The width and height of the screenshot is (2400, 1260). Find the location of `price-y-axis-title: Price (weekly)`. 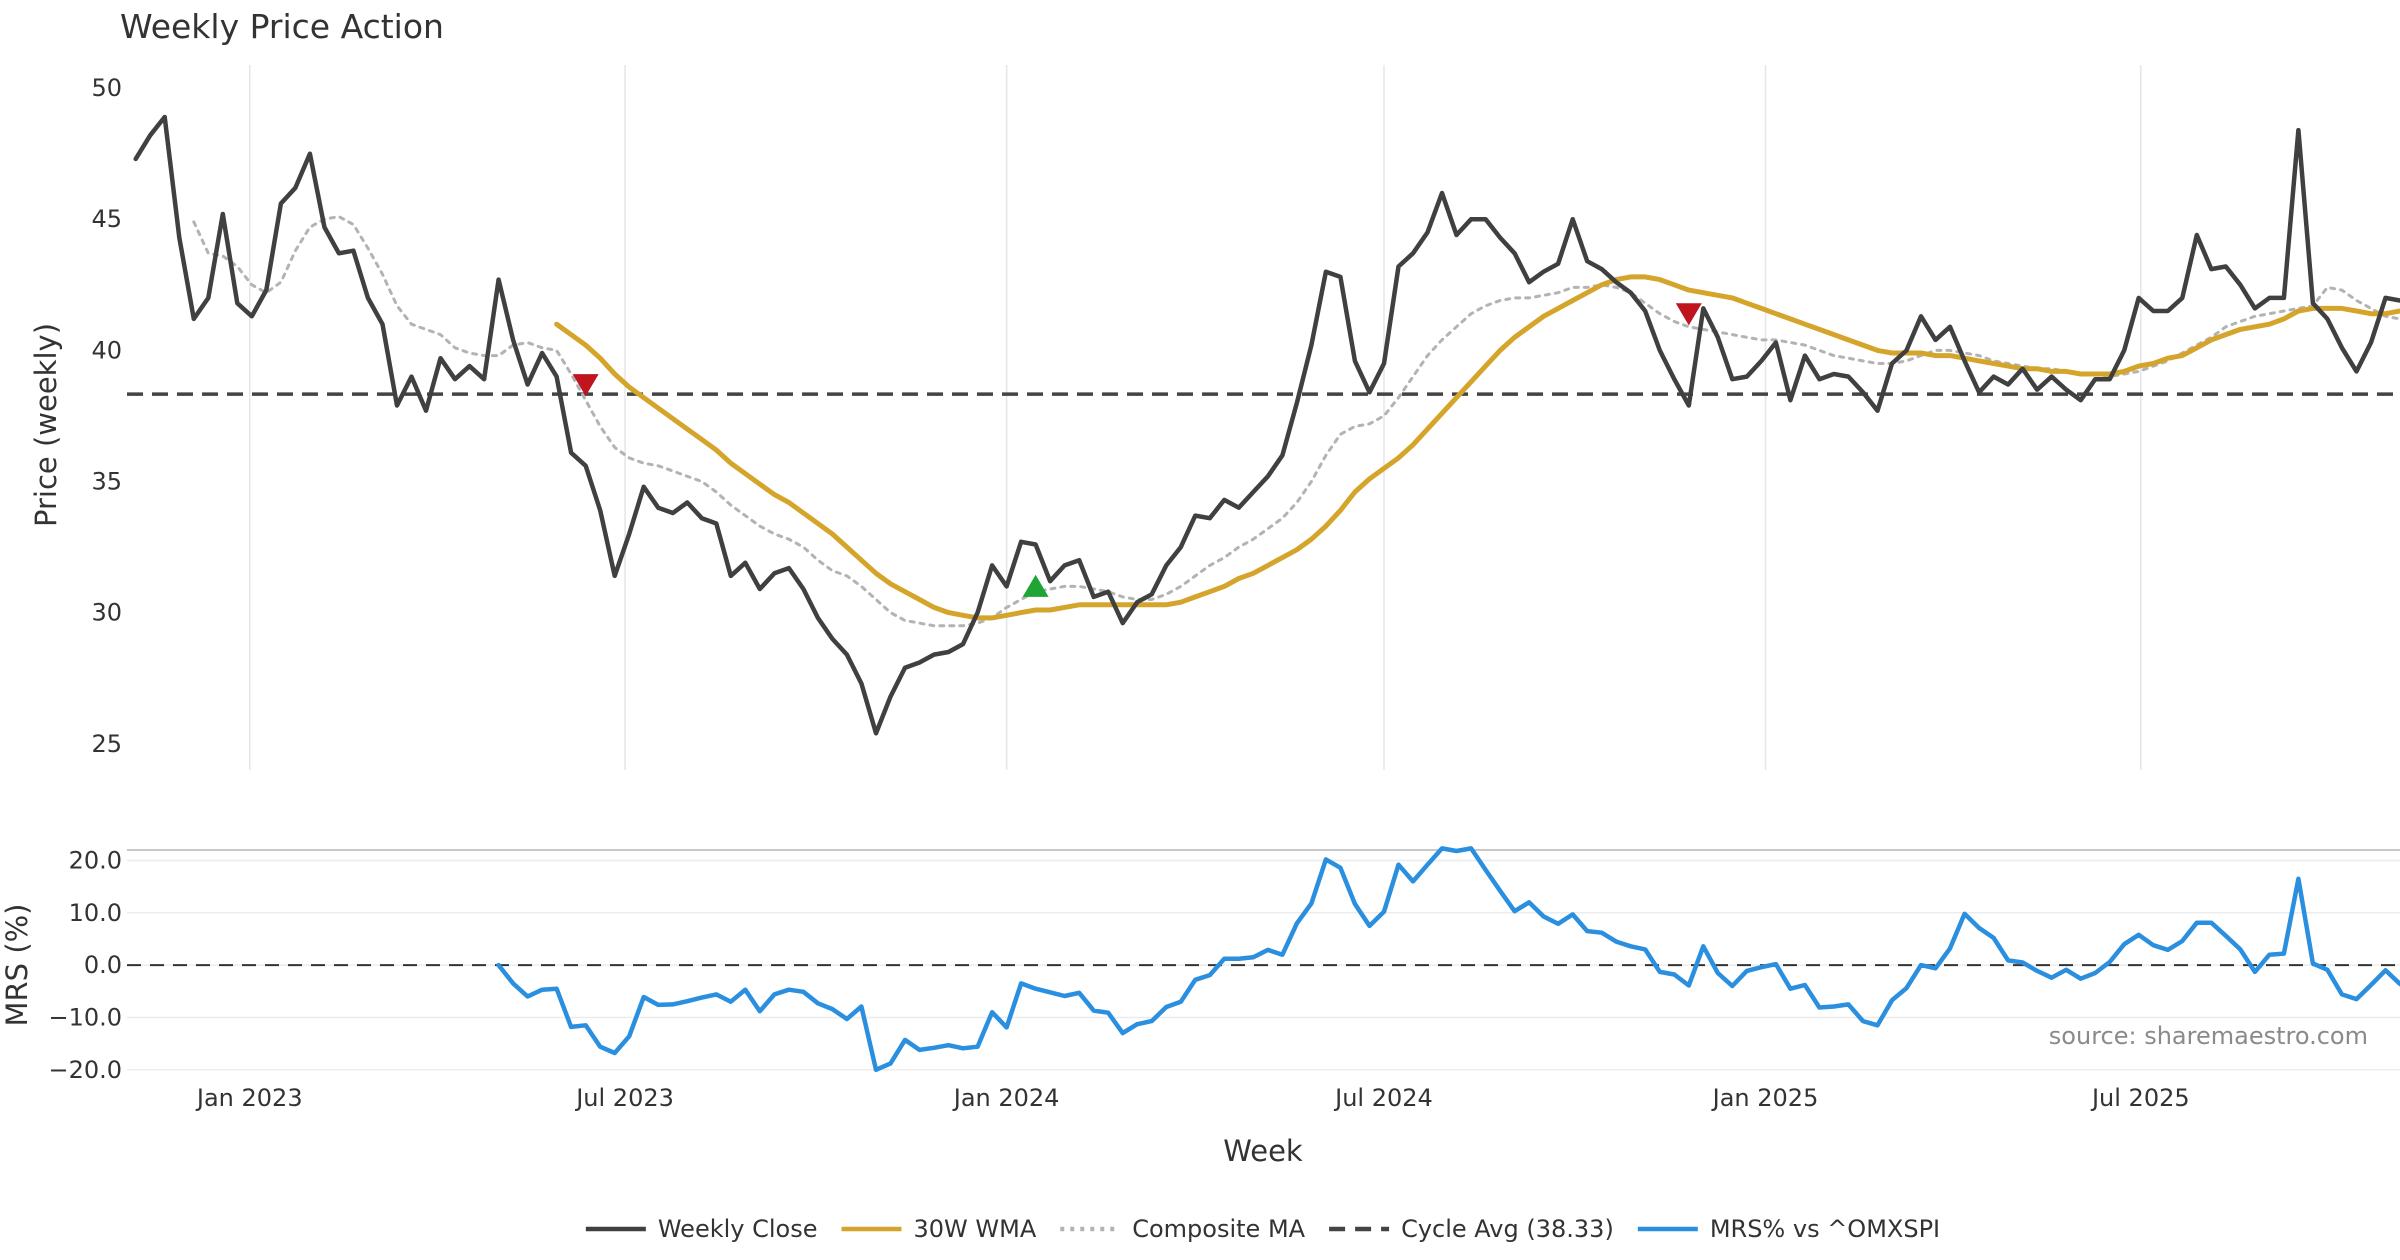

price-y-axis-title: Price (weekly) is located at coordinates (46, 425).